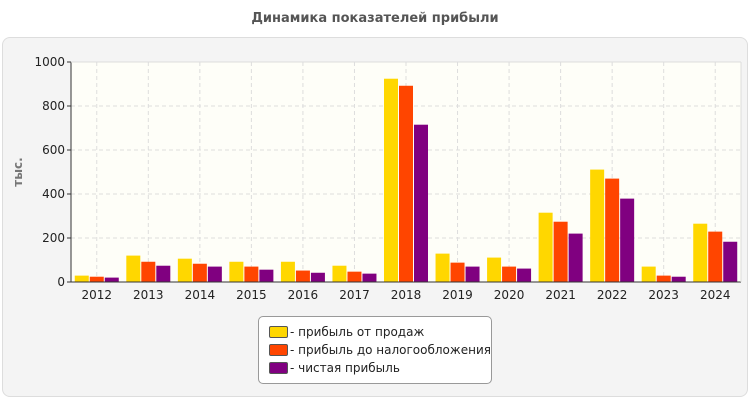  What do you see at coordinates (354, 295) in the screenshot?
I see `x-tick-label: 2017` at bounding box center [354, 295].